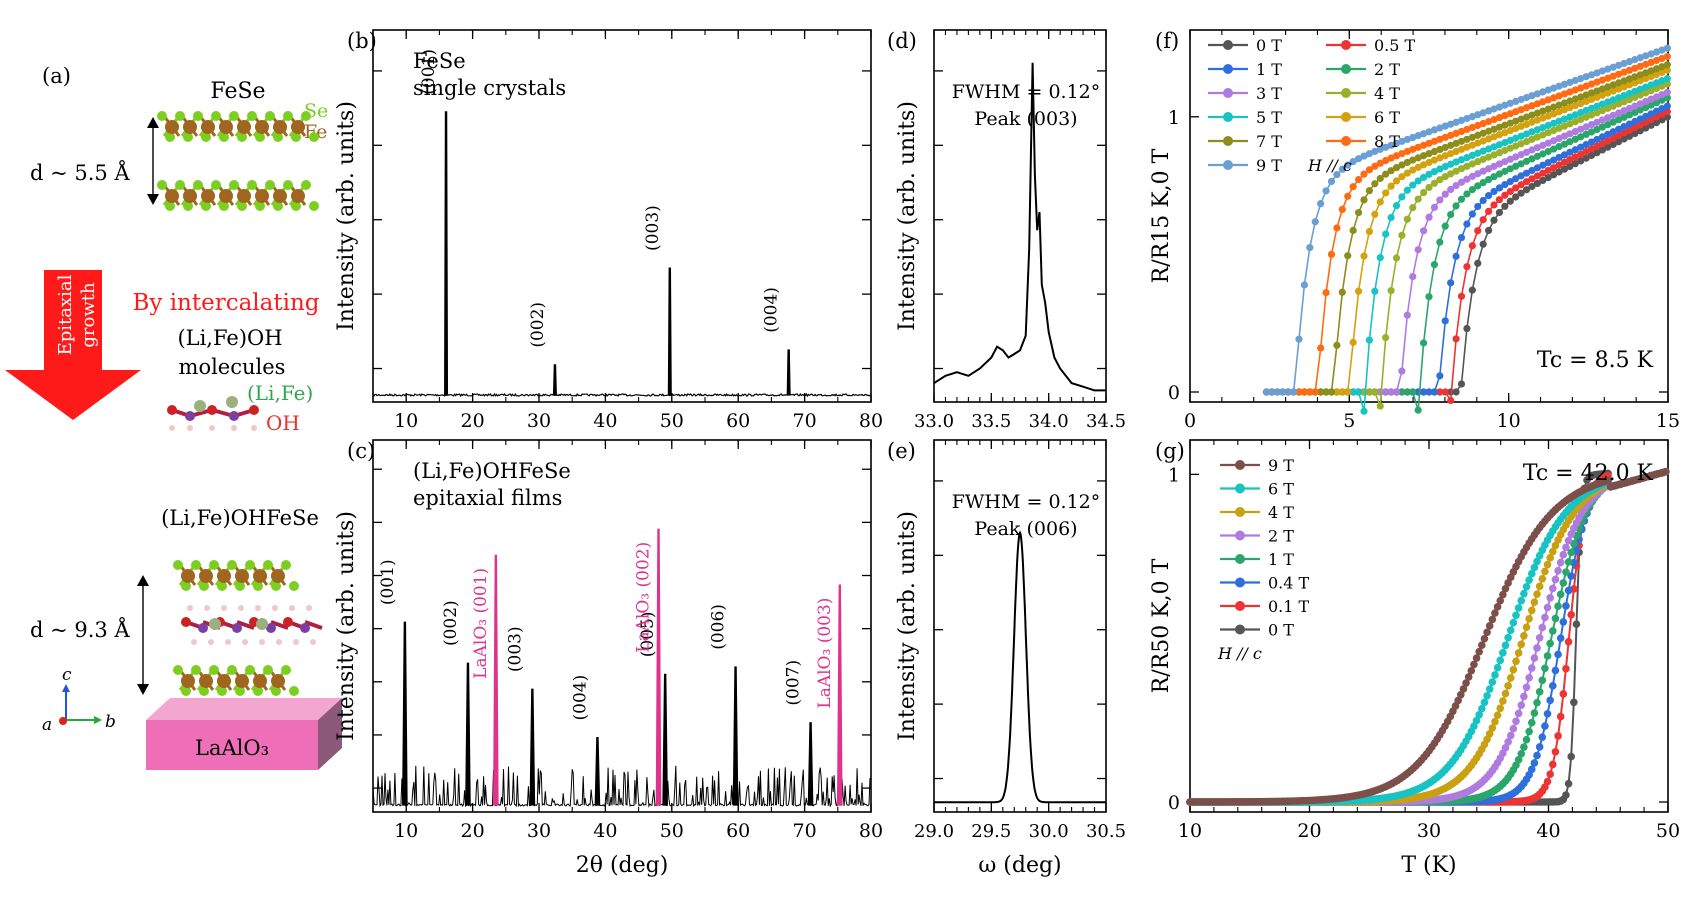 Image resolution: width=1687 pixels, height=908 pixels. What do you see at coordinates (80, 629) in the screenshot?
I see `d-spacing-bottom-label: d ~ 9.3 Å` at bounding box center [80, 629].